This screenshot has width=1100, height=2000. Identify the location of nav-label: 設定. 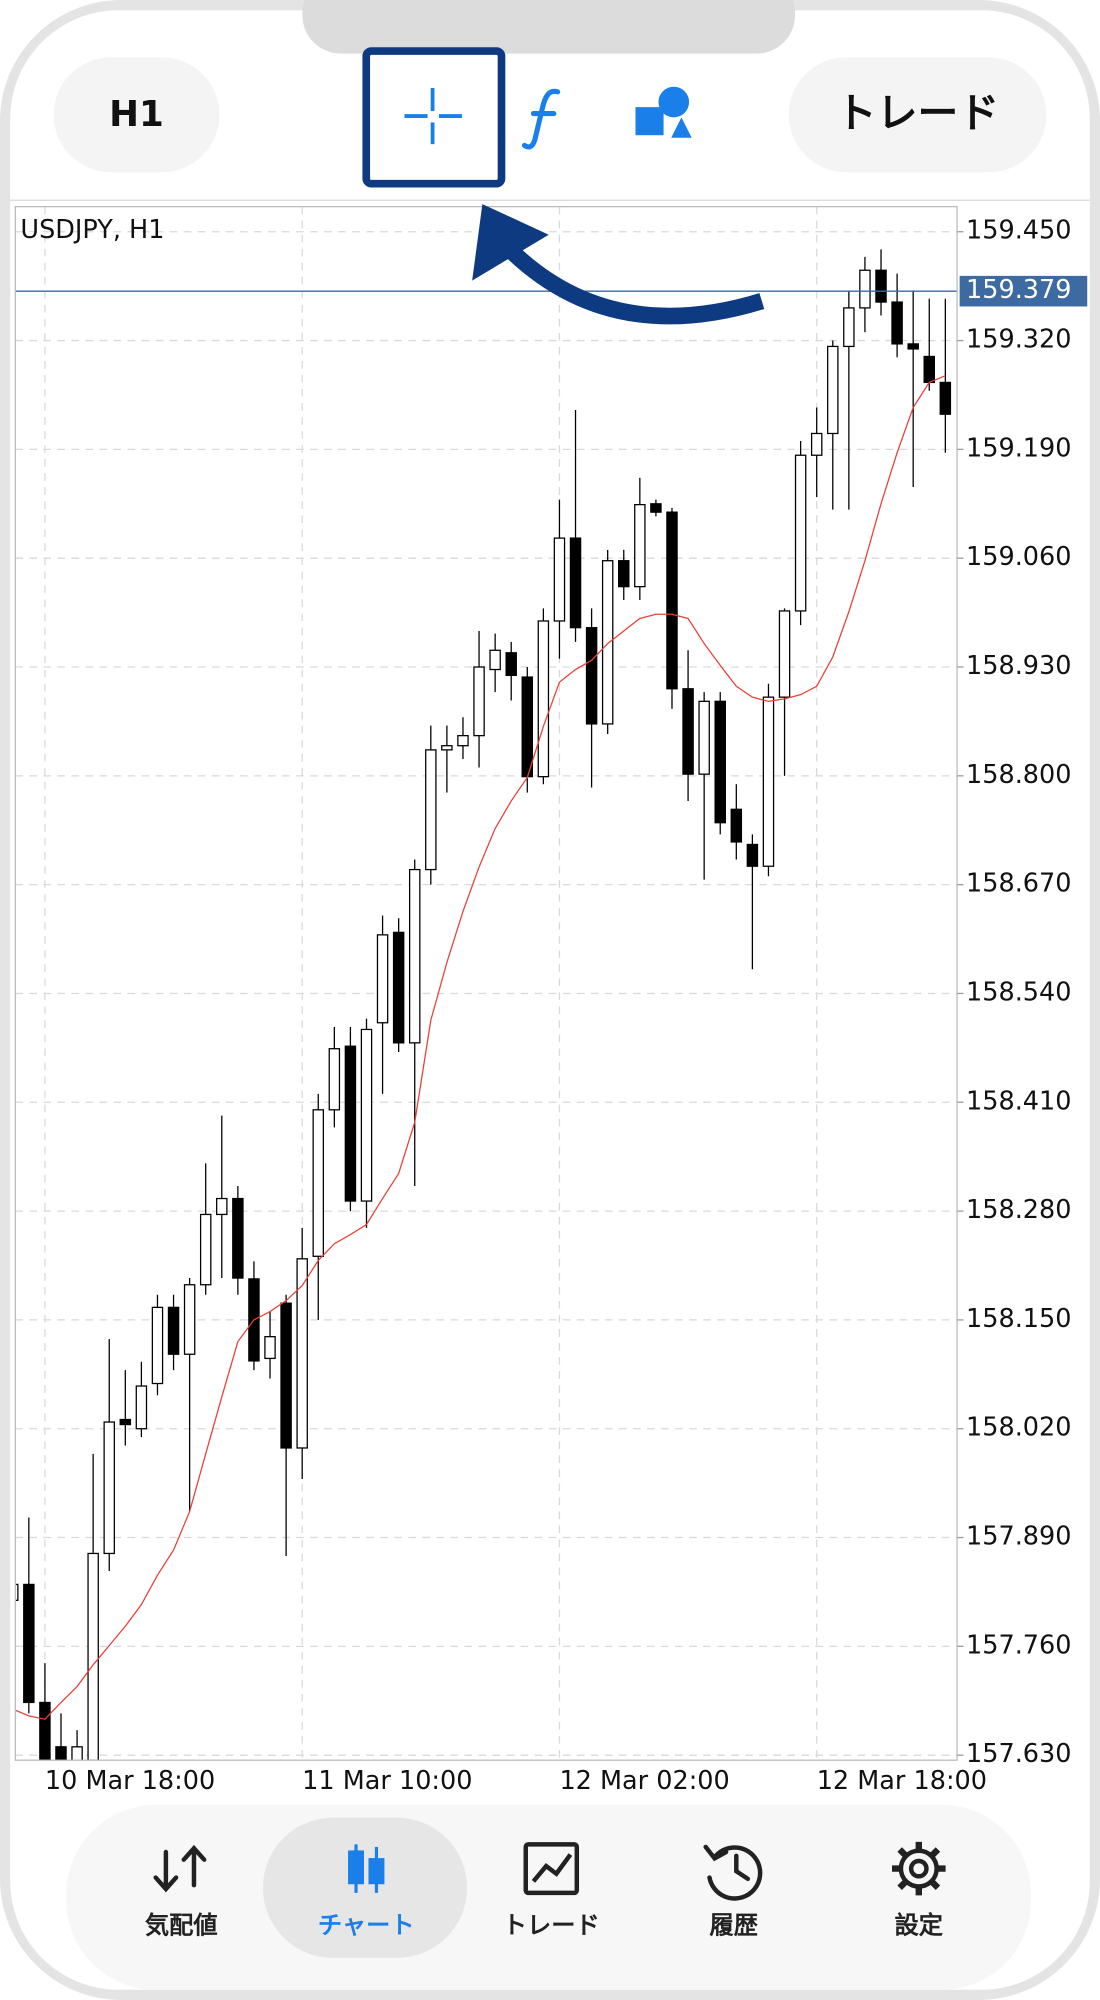
(919, 1925).